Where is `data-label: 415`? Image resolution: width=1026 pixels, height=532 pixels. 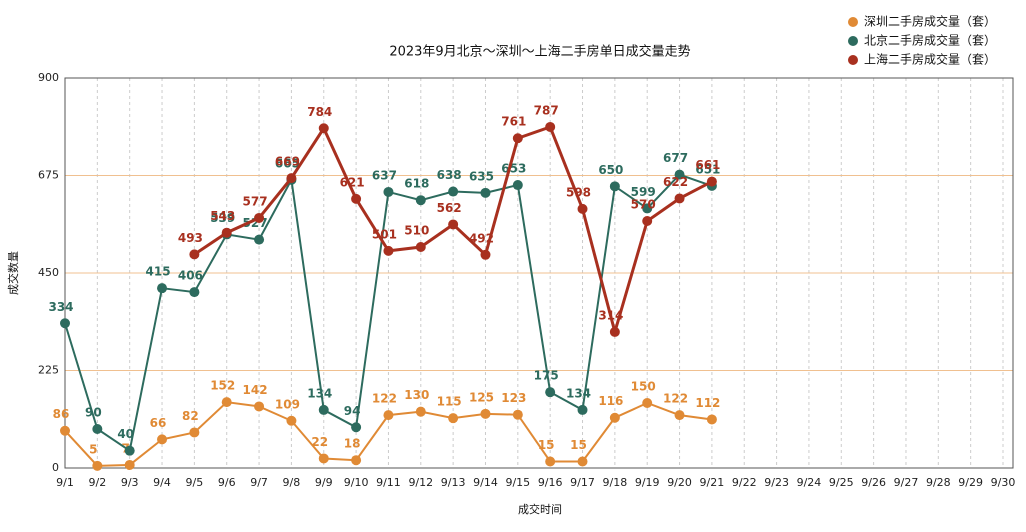
data-label: 415 is located at coordinates (158, 272).